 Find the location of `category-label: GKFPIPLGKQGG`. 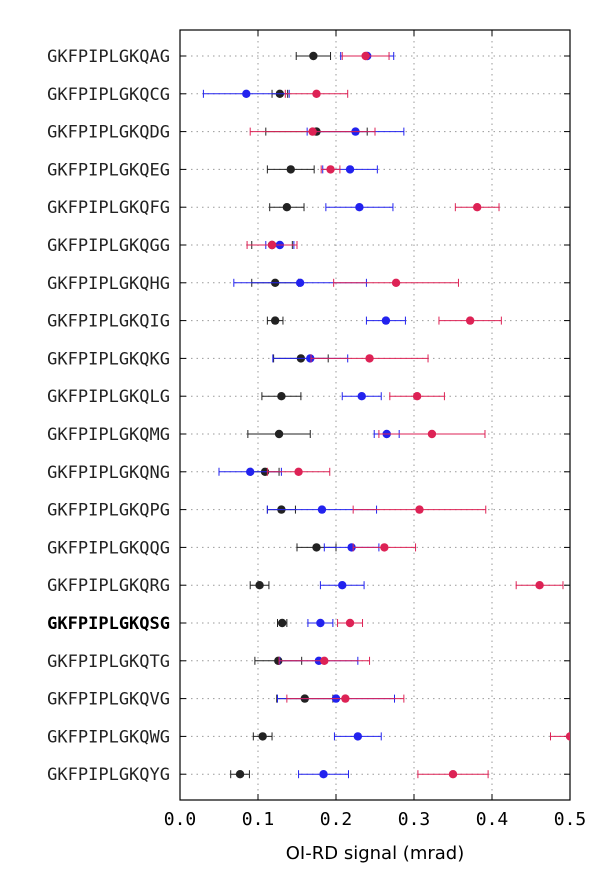

category-label: GKFPIPLGKQGG is located at coordinates (108, 246).